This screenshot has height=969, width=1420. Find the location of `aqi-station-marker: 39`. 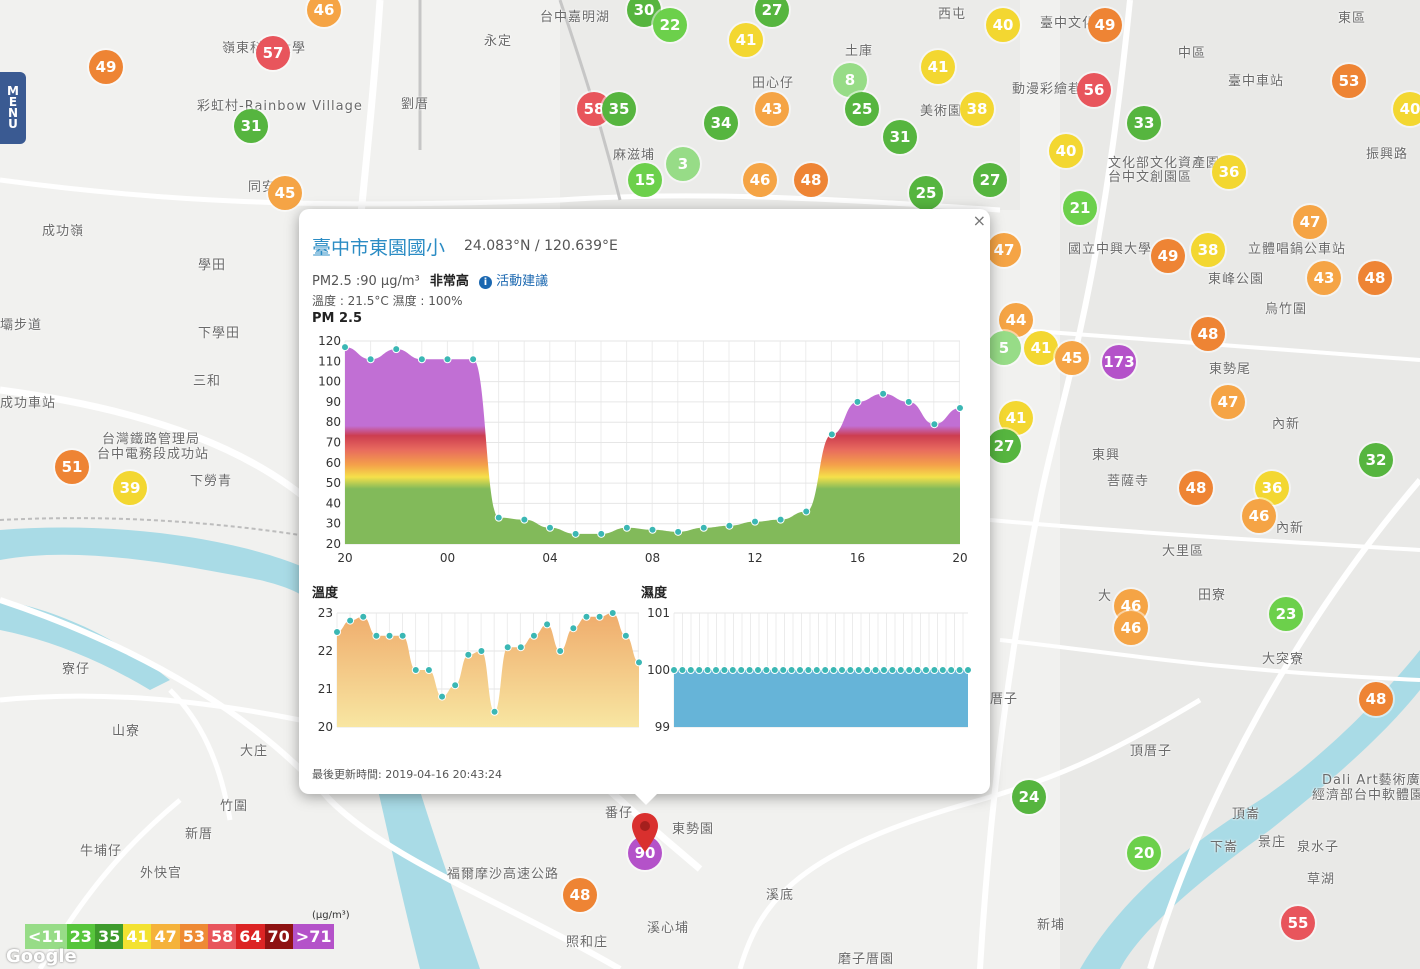

aqi-station-marker: 39 is located at coordinates (130, 488).